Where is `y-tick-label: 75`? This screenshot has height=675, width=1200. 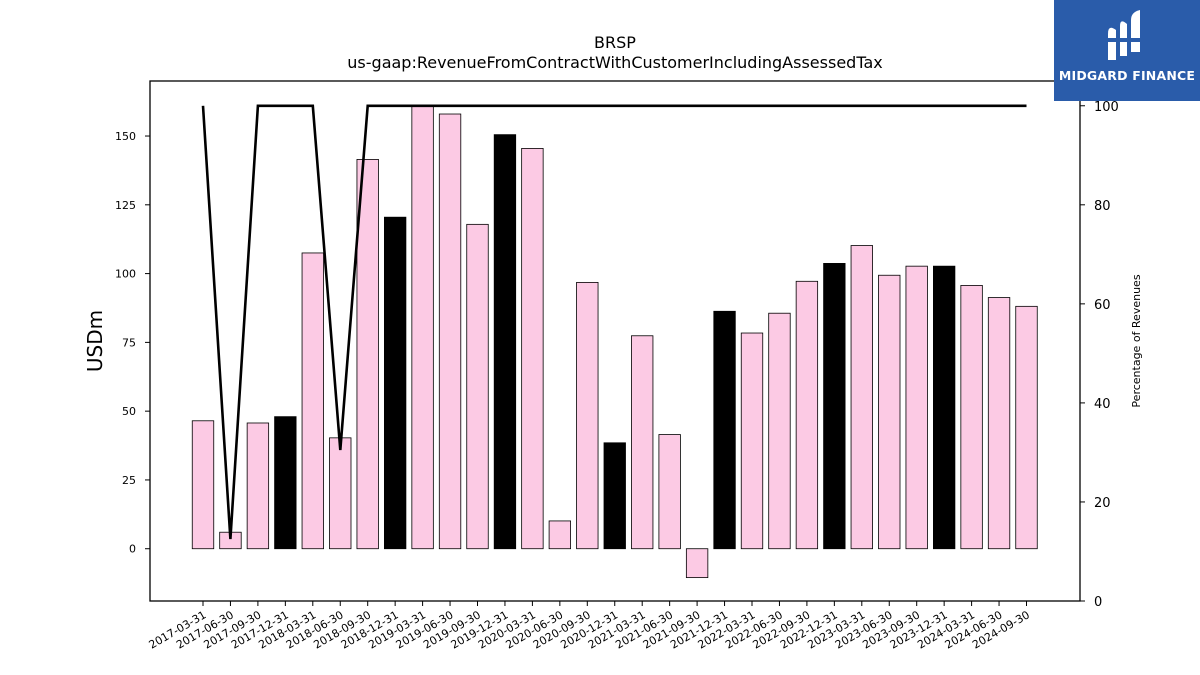
y-tick-label: 75 is located at coordinates (129, 342).